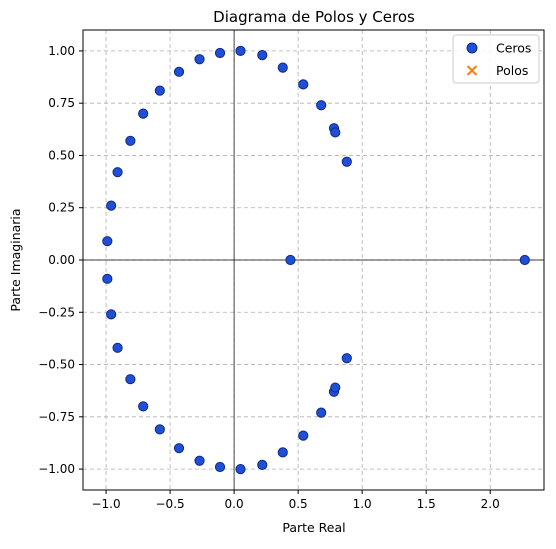 The height and width of the screenshot is (549, 556). I want to click on x-tick-label: 1.0, so click(362, 504).